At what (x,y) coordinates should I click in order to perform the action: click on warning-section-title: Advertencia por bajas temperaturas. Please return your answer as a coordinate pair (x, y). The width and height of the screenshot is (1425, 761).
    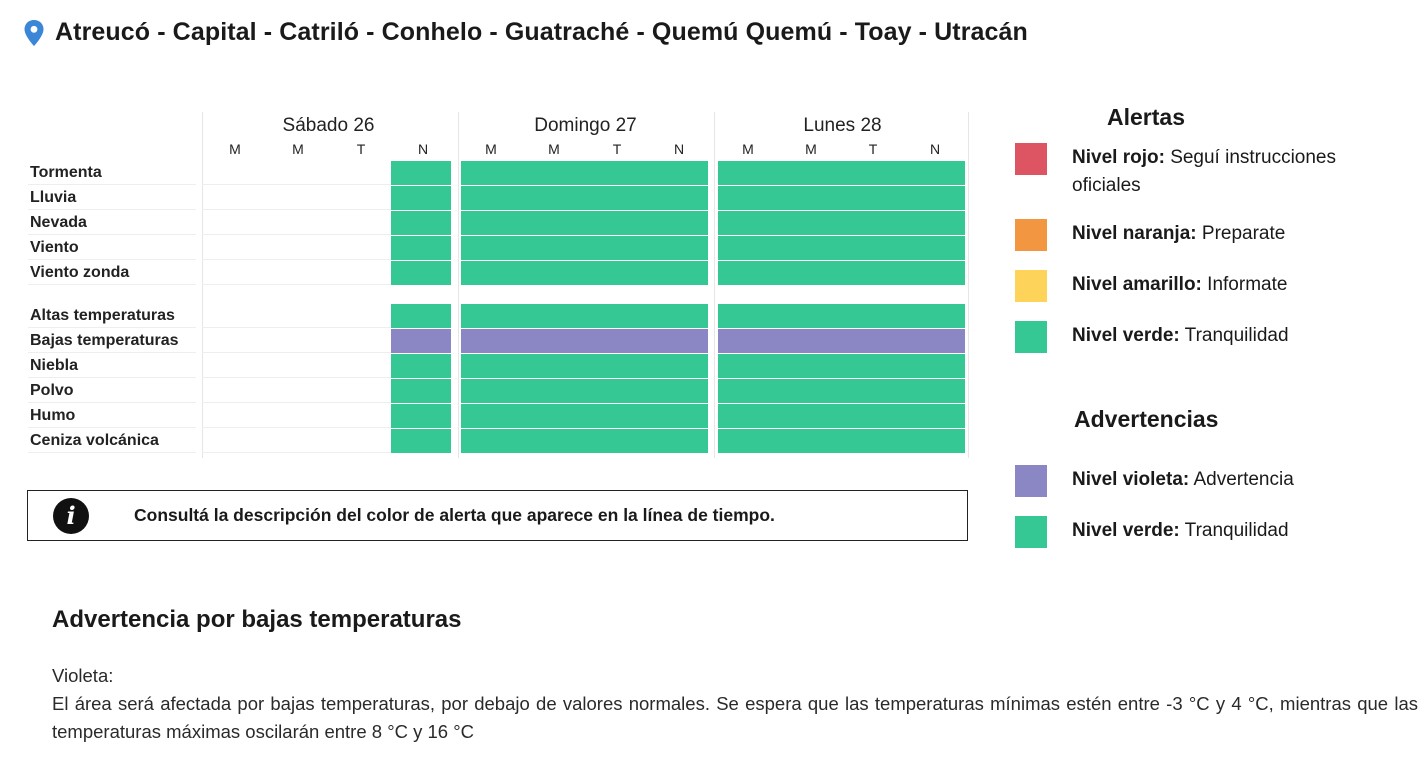
    Looking at the image, I should click on (257, 619).